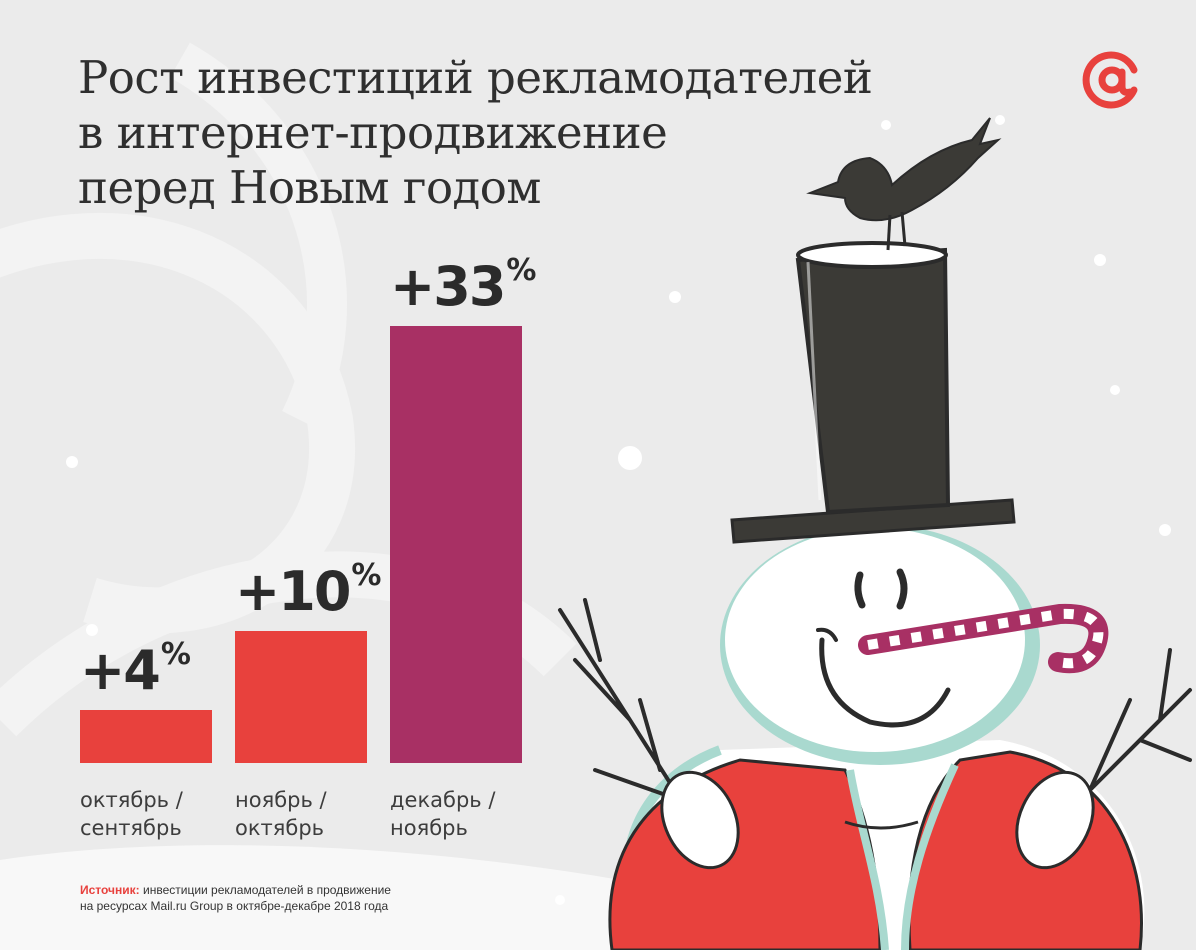 This screenshot has height=950, width=1196. Describe the element at coordinates (293, 591) in the screenshot. I see `data-label-value: +10` at that location.